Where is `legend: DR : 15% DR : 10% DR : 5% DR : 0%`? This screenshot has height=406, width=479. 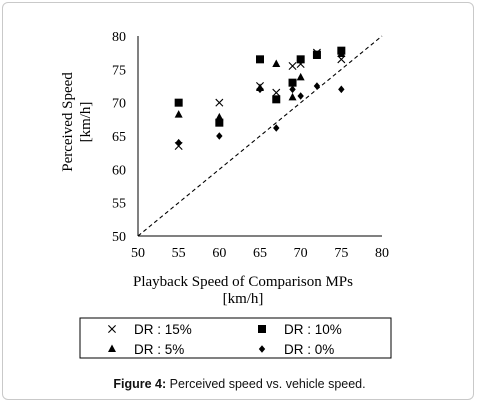 legend: DR : 15% DR : 10% DR : 5% DR : 0% is located at coordinates (235, 338).